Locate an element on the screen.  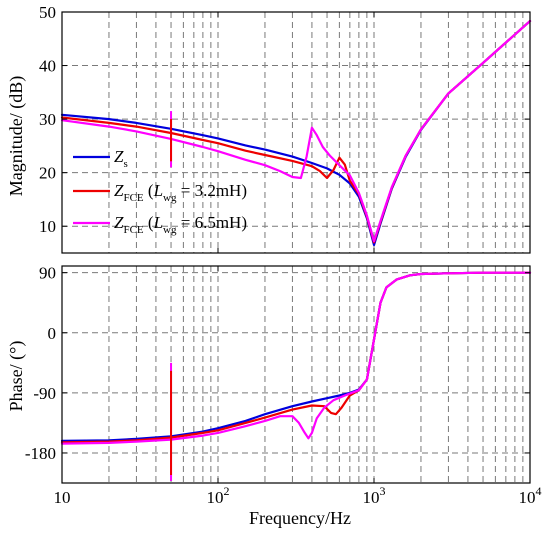
legend: Zs ZFCE (Lwg = 3.2mH) ZFCE (Lwg = 6.5mH) is located at coordinates (160, 191).